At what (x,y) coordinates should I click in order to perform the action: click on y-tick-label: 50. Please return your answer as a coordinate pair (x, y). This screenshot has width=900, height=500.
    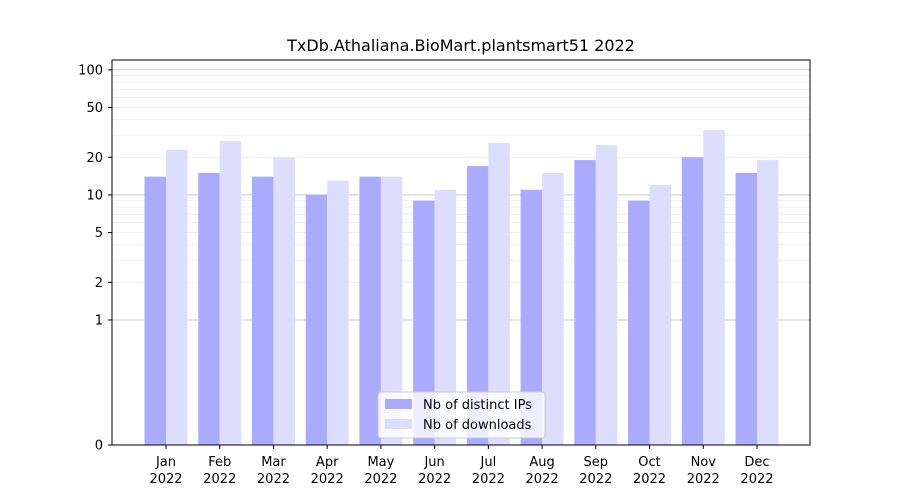
    Looking at the image, I should click on (94, 108).